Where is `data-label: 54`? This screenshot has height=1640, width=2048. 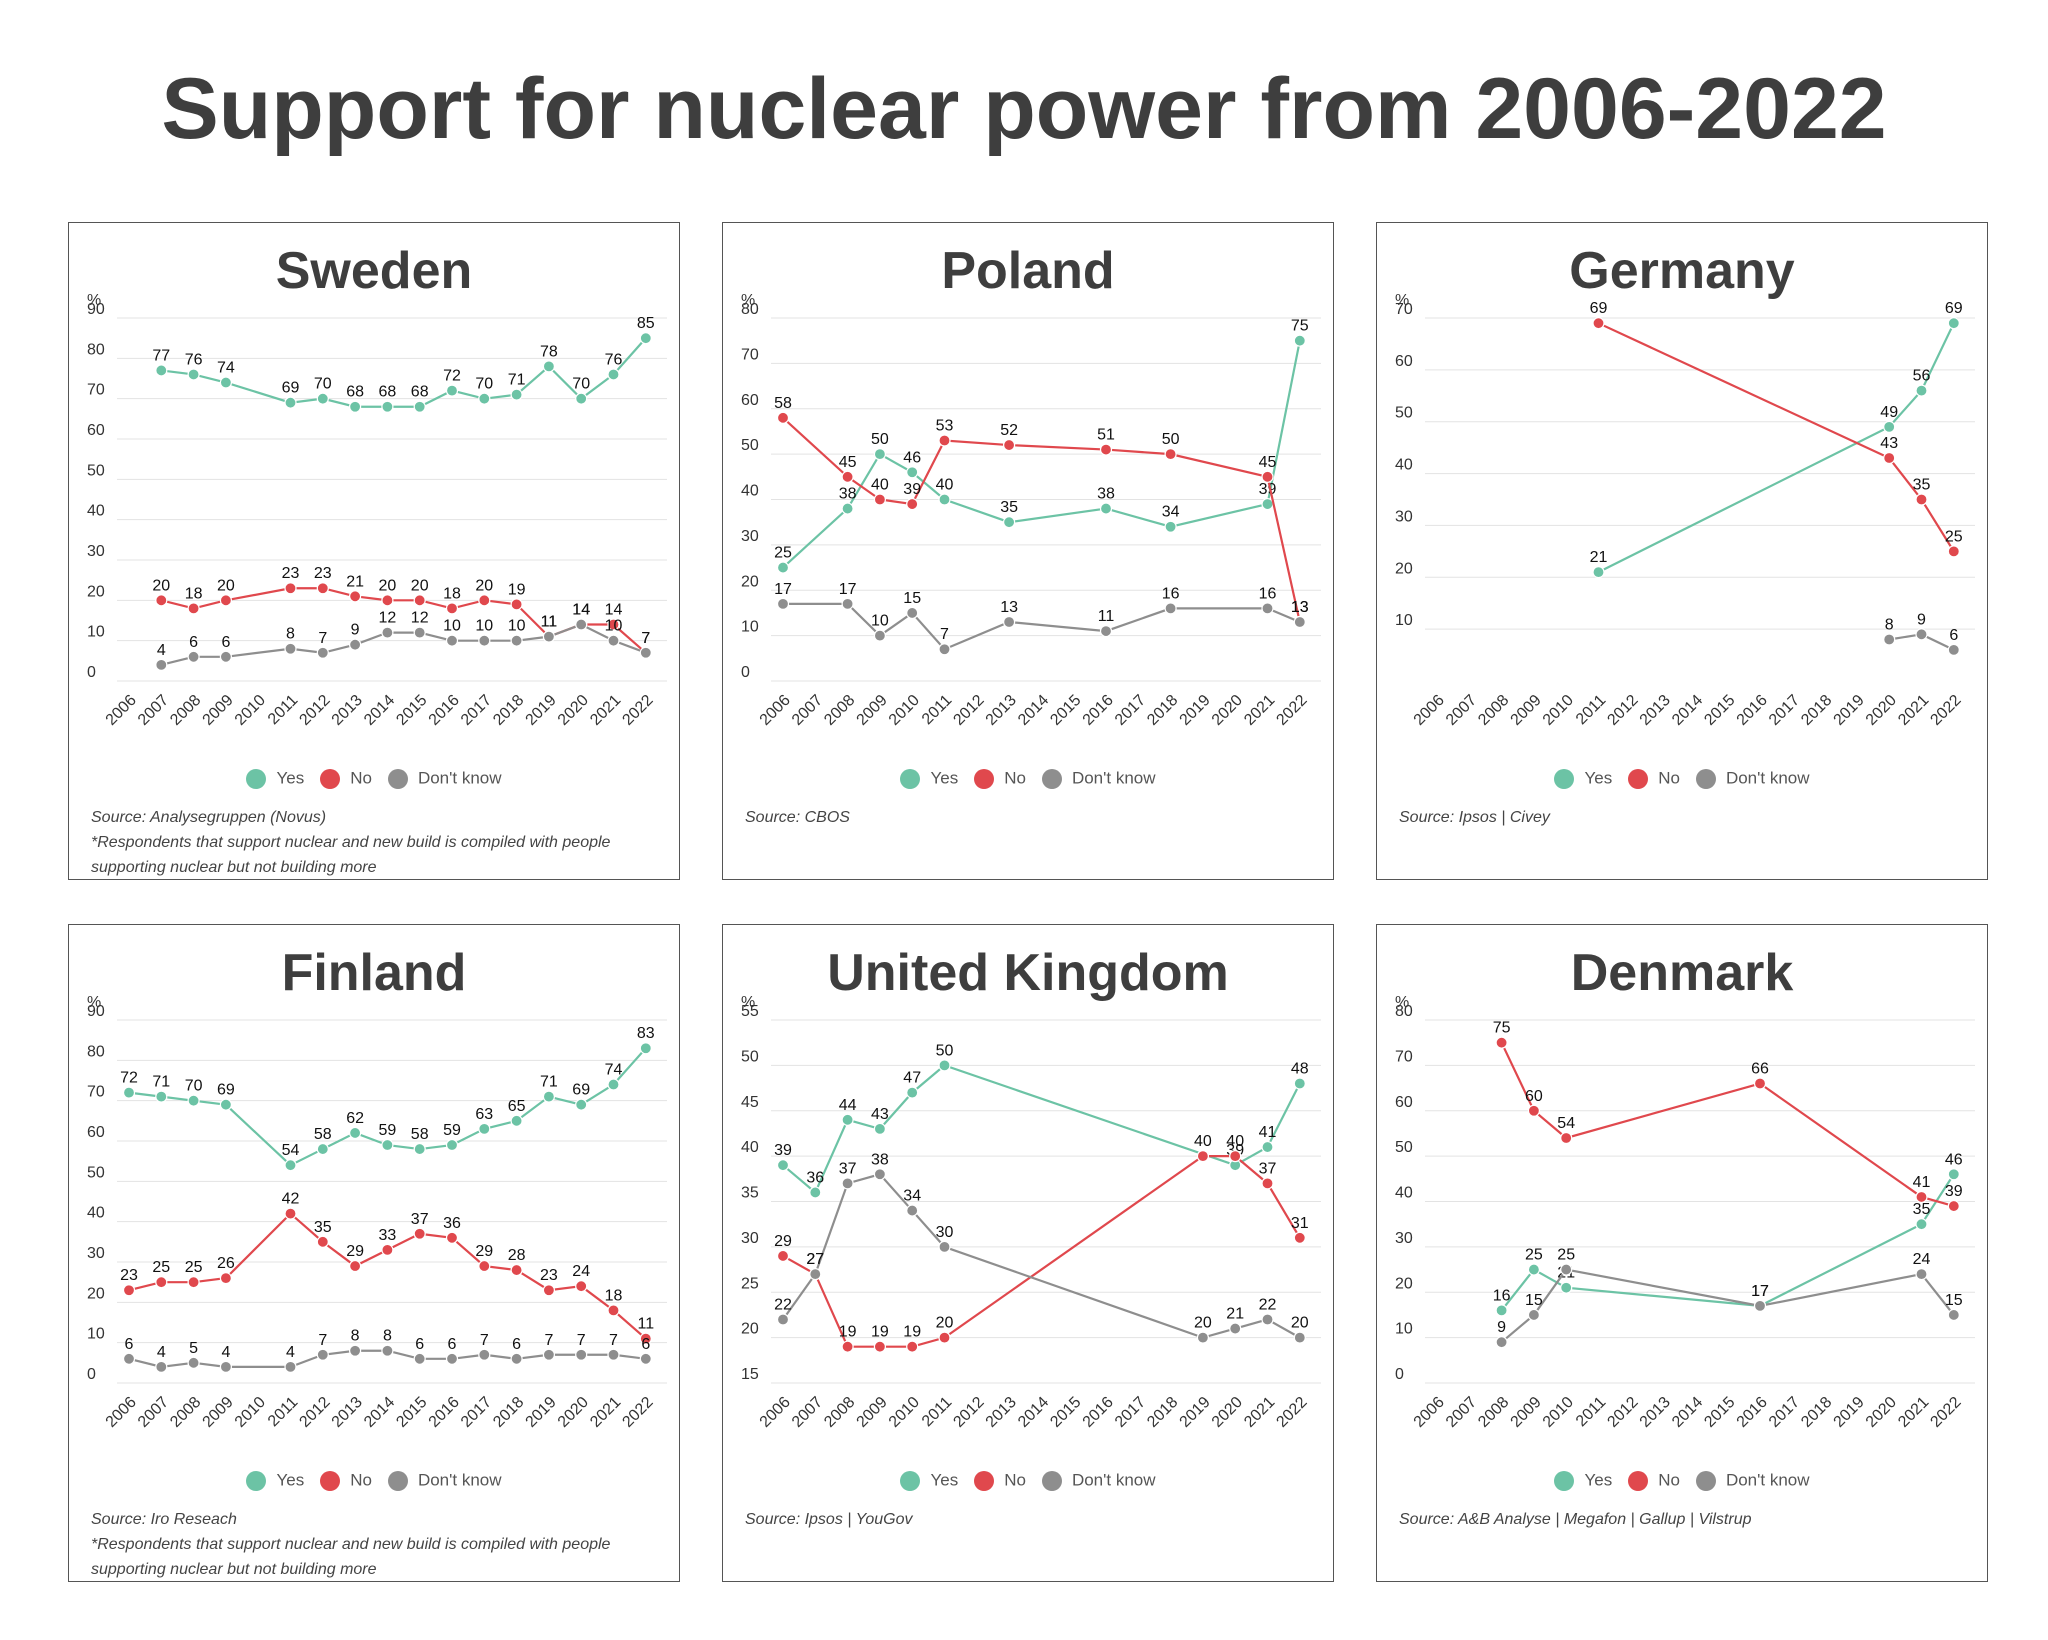
data-label: 54 is located at coordinates (1566, 1123).